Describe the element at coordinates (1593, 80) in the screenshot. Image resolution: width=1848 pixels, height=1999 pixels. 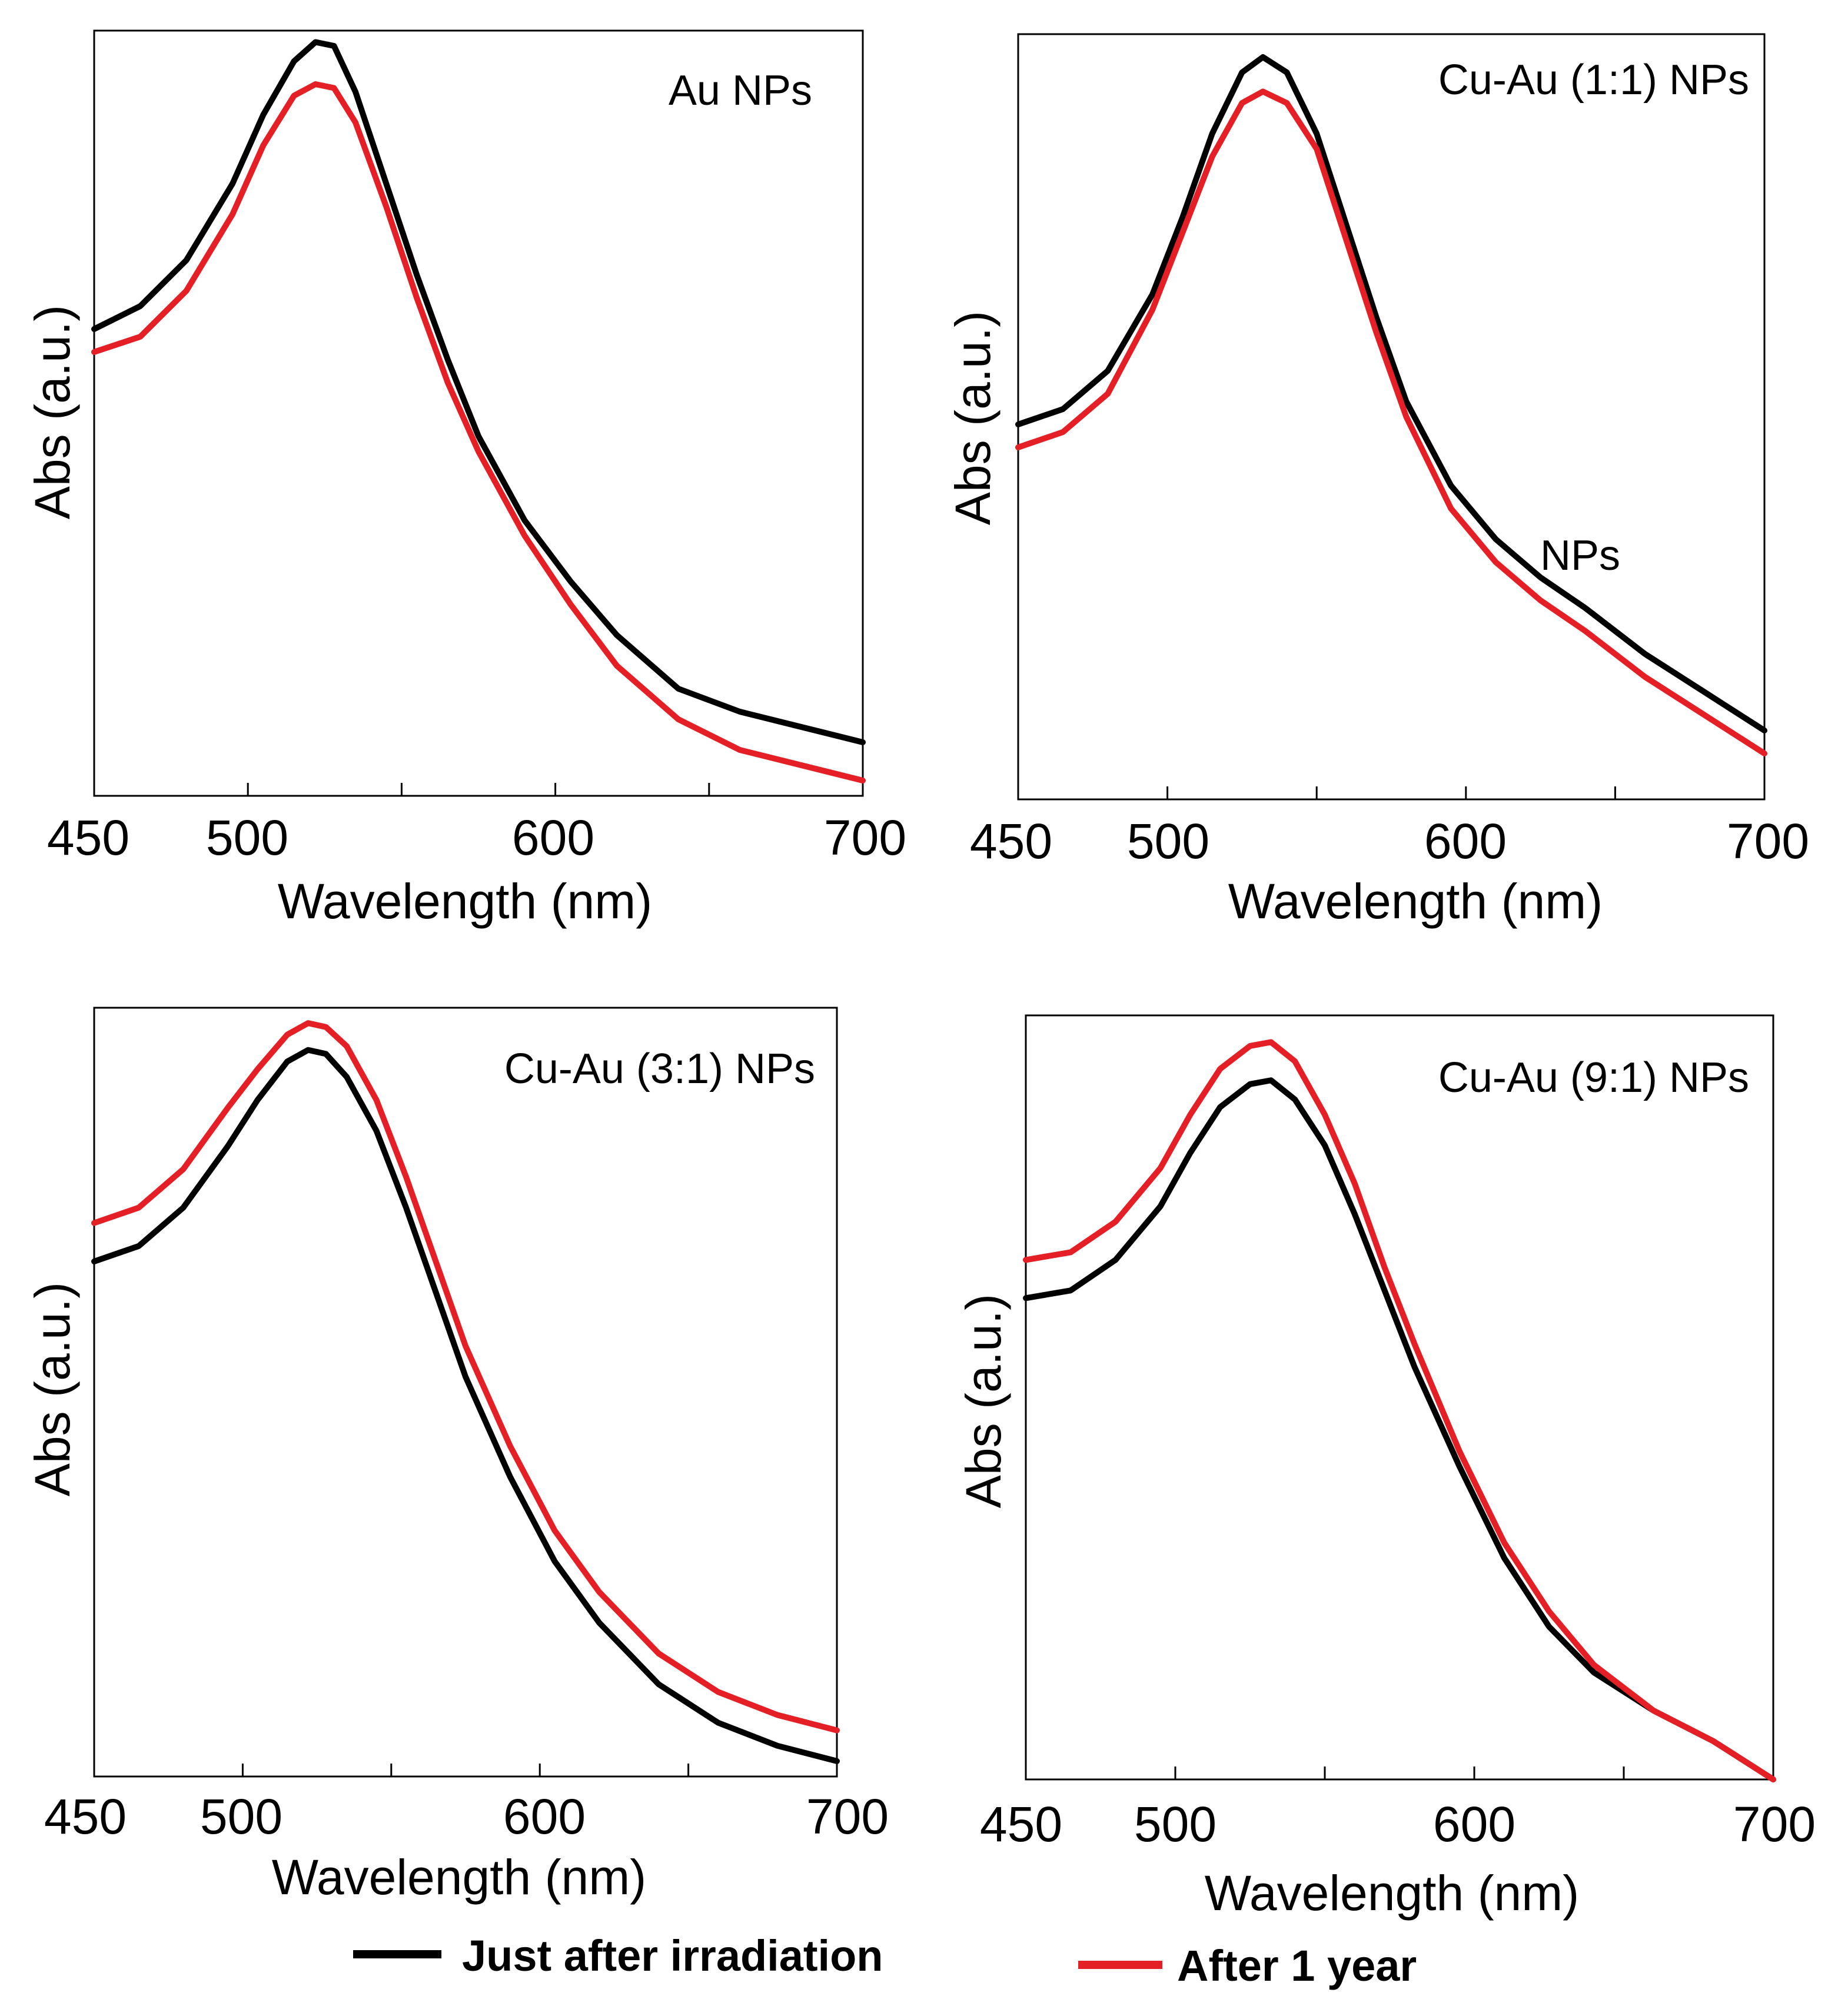
I see `panel-title: Cu-Au (1:1) NPs` at that location.